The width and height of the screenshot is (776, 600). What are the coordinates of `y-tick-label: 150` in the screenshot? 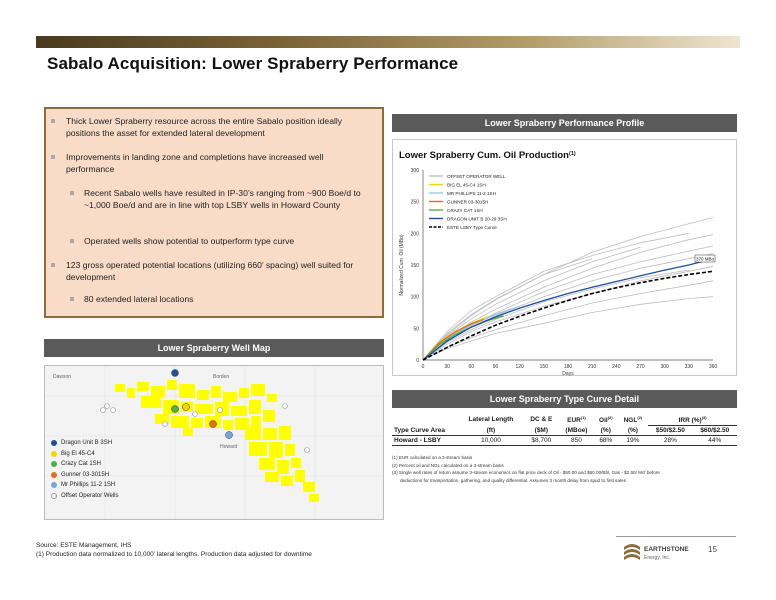 It's located at (415, 266).